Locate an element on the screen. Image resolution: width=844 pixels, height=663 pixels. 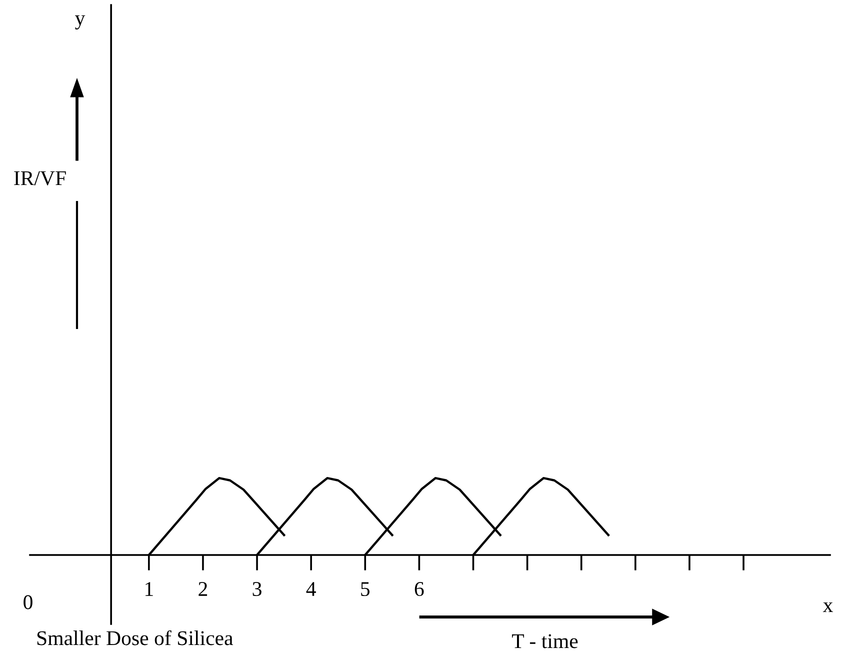
x-tick-label: 3 is located at coordinates (257, 589).